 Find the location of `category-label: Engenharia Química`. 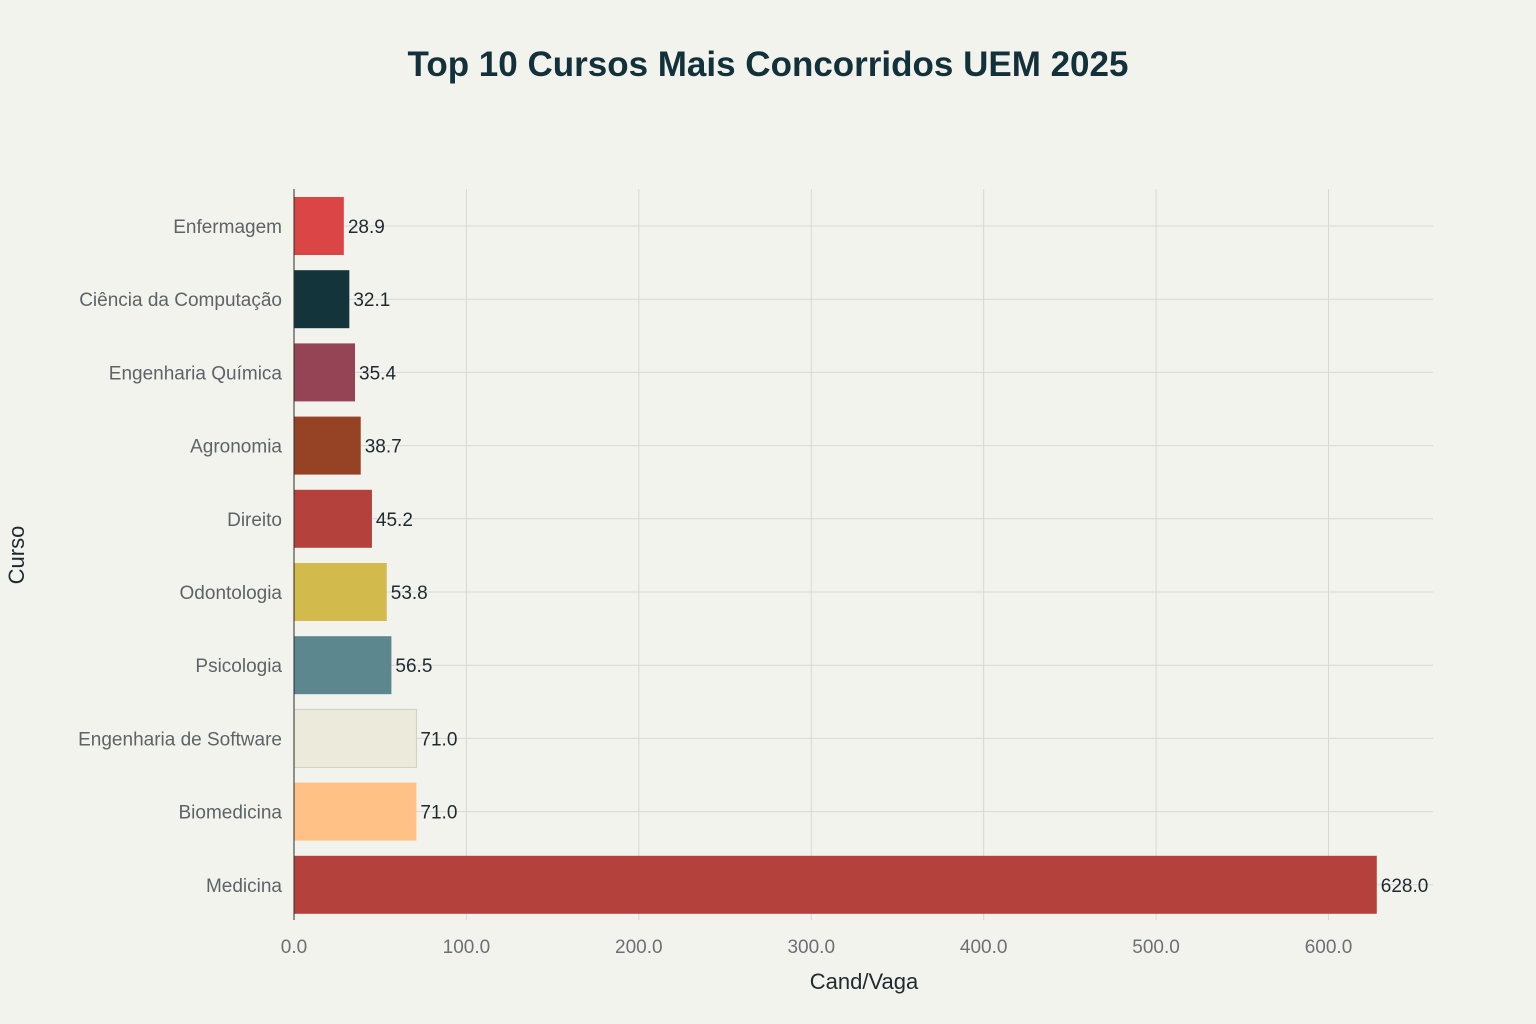

category-label: Engenharia Química is located at coordinates (196, 373).